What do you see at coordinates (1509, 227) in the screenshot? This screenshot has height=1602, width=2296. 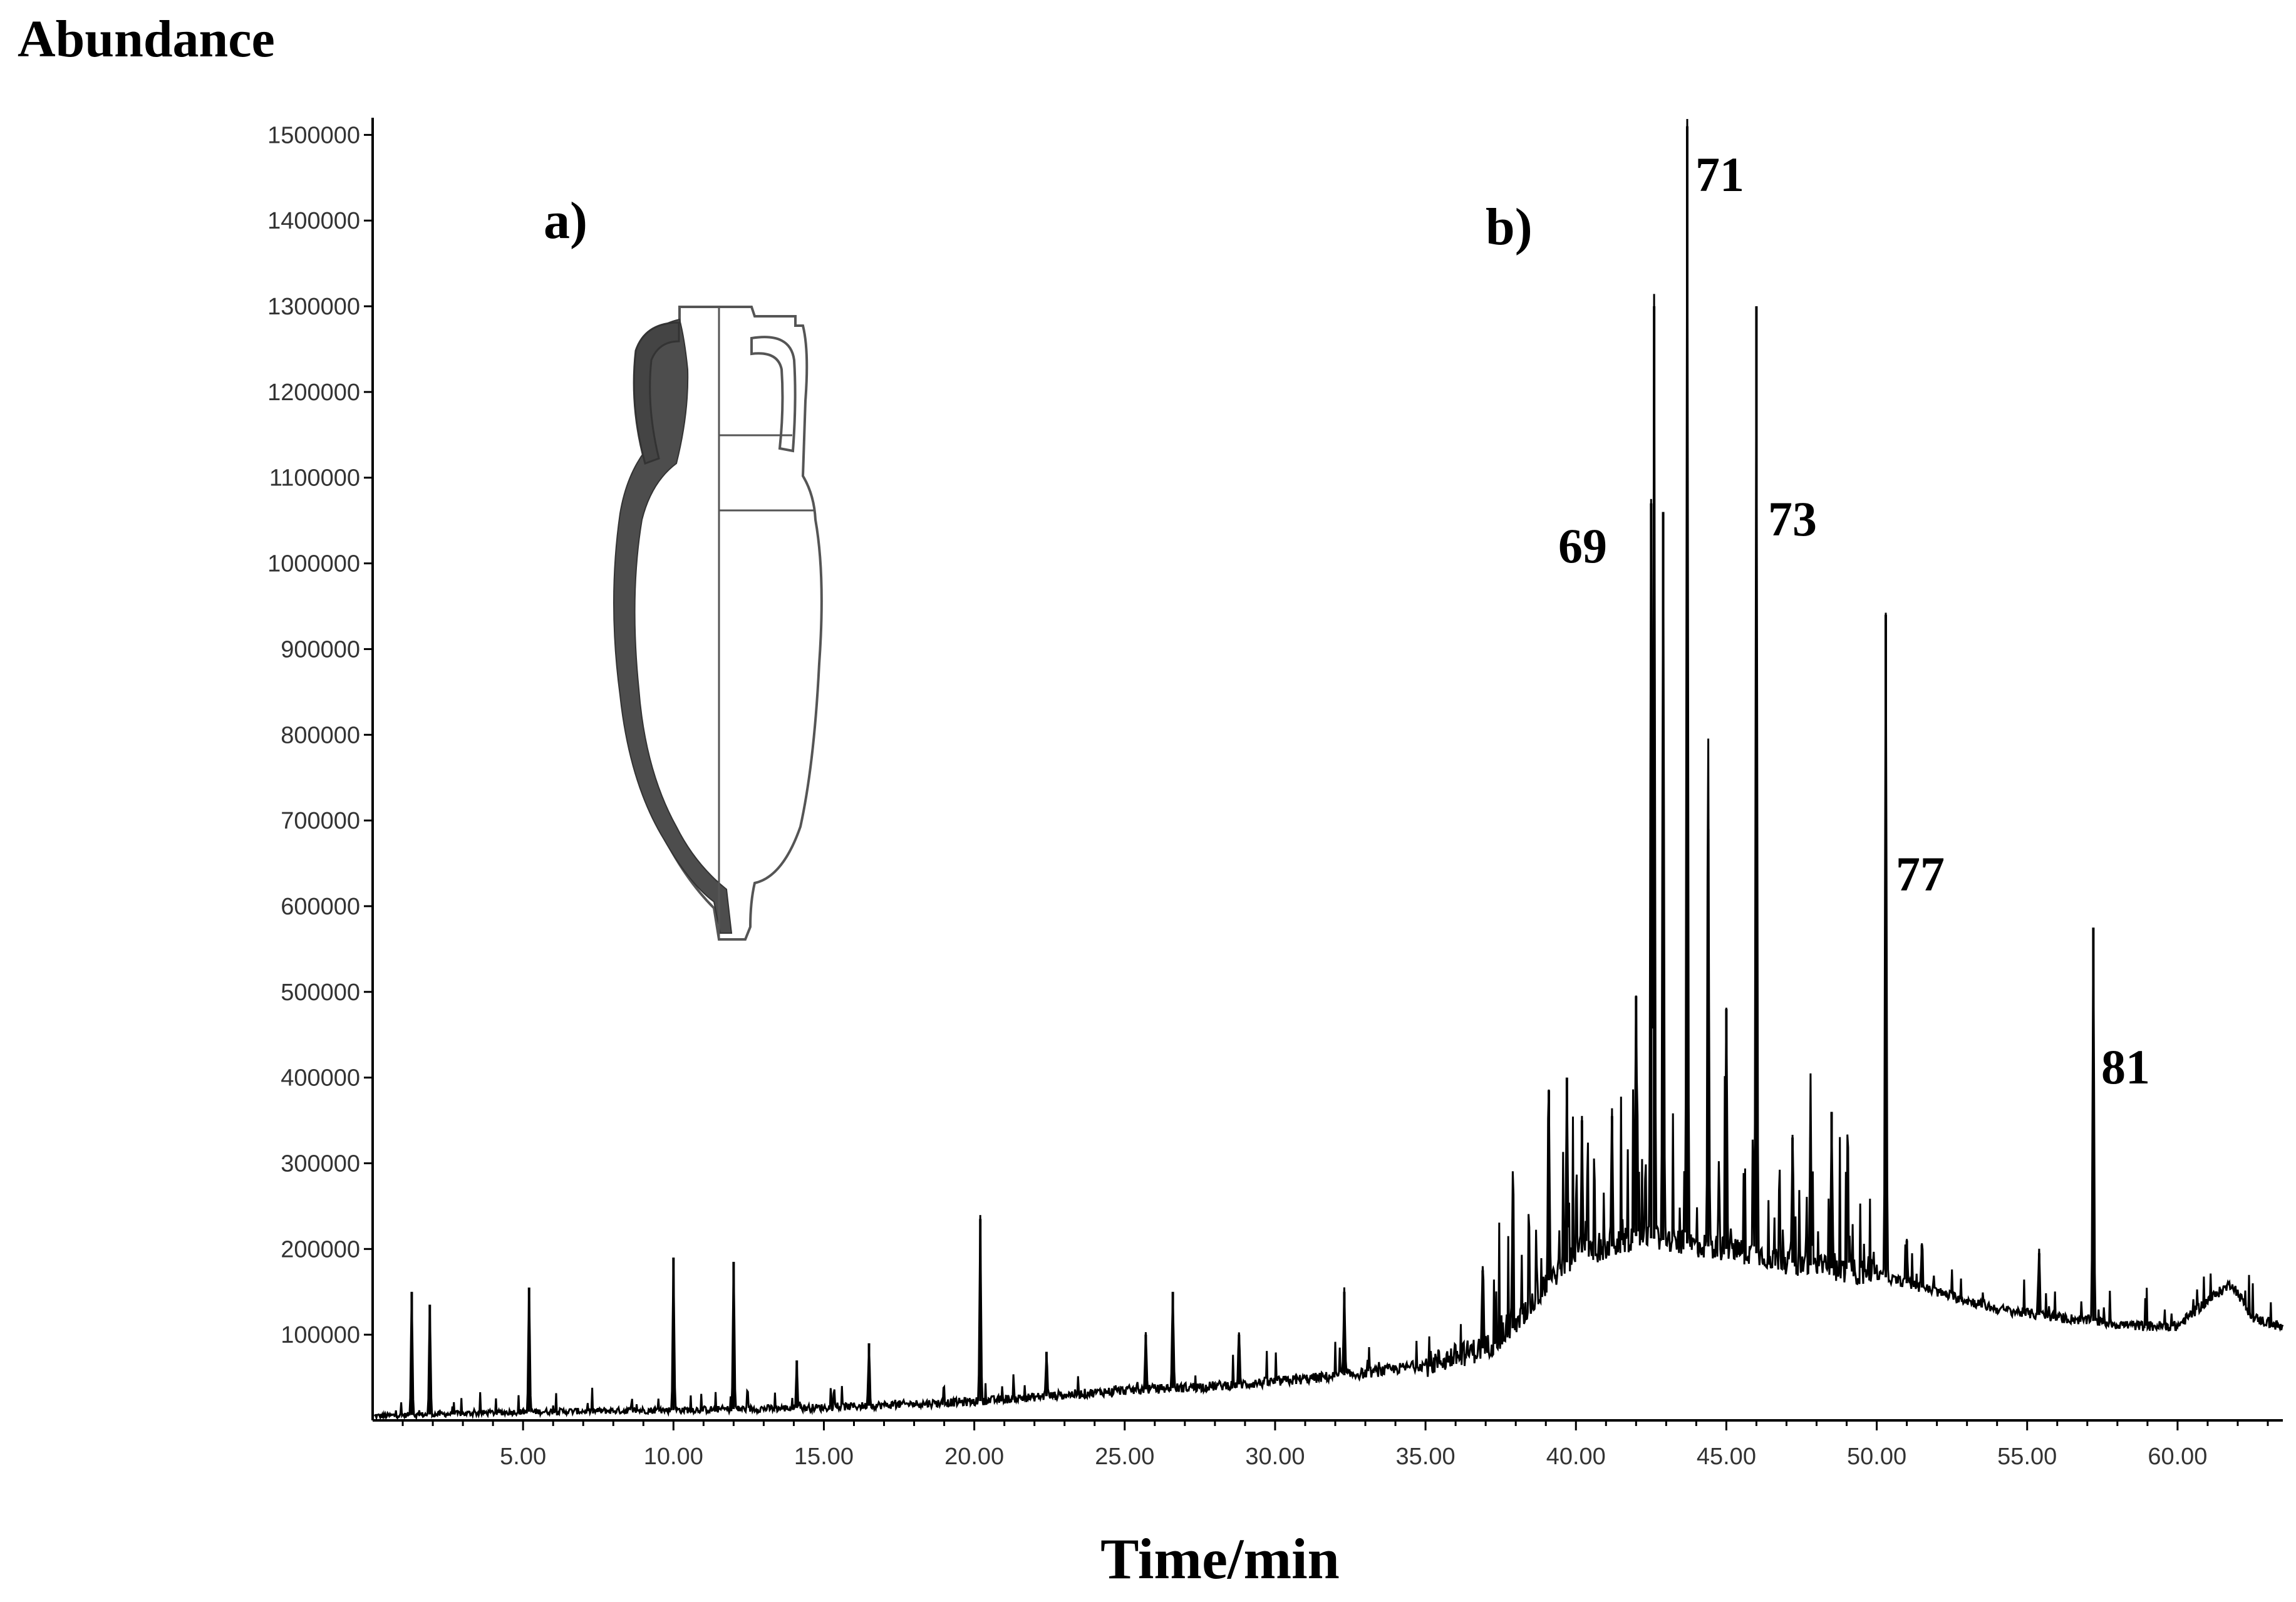 I see `panel-label-b: b)` at bounding box center [1509, 227].